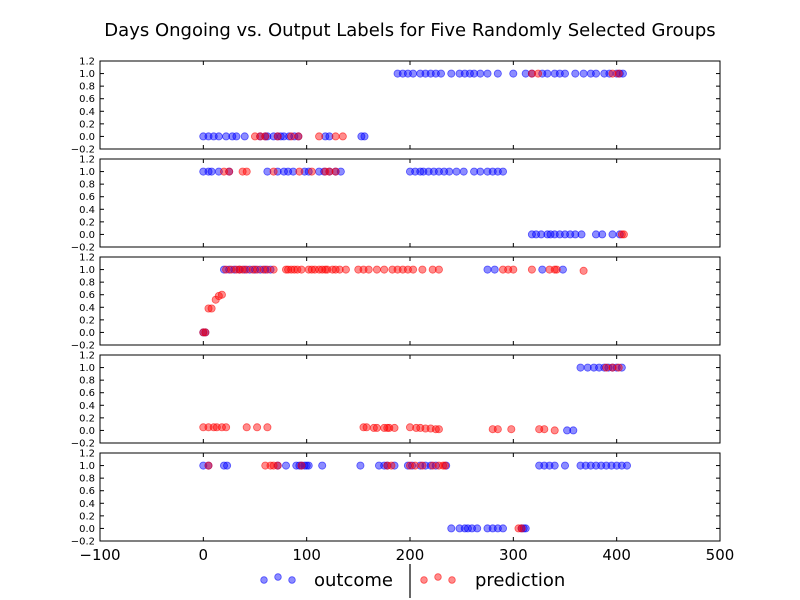 This screenshot has width=800, height=600. I want to click on x-tick-label: 0, so click(204, 555).